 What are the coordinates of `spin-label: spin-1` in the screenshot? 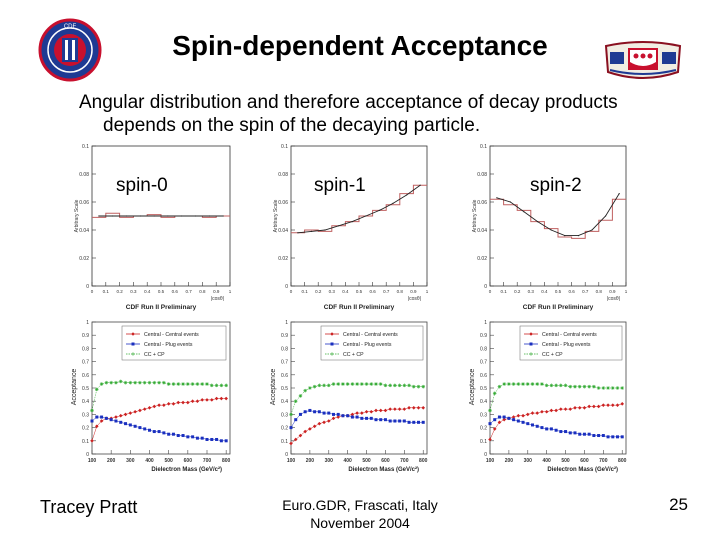 It's located at (340, 185).